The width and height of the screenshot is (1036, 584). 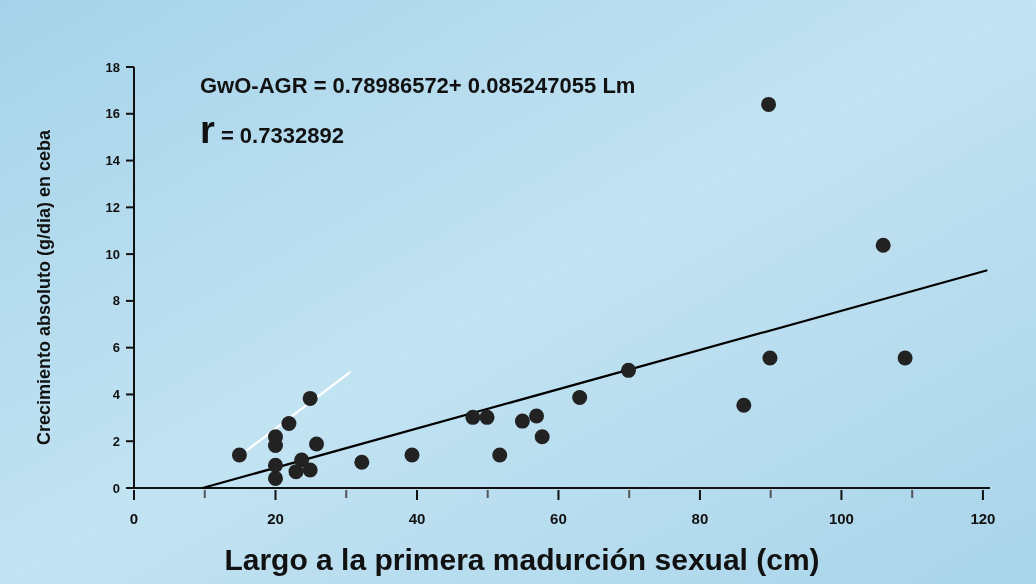 What do you see at coordinates (112, 67) in the screenshot?
I see `y-tick-label: 18` at bounding box center [112, 67].